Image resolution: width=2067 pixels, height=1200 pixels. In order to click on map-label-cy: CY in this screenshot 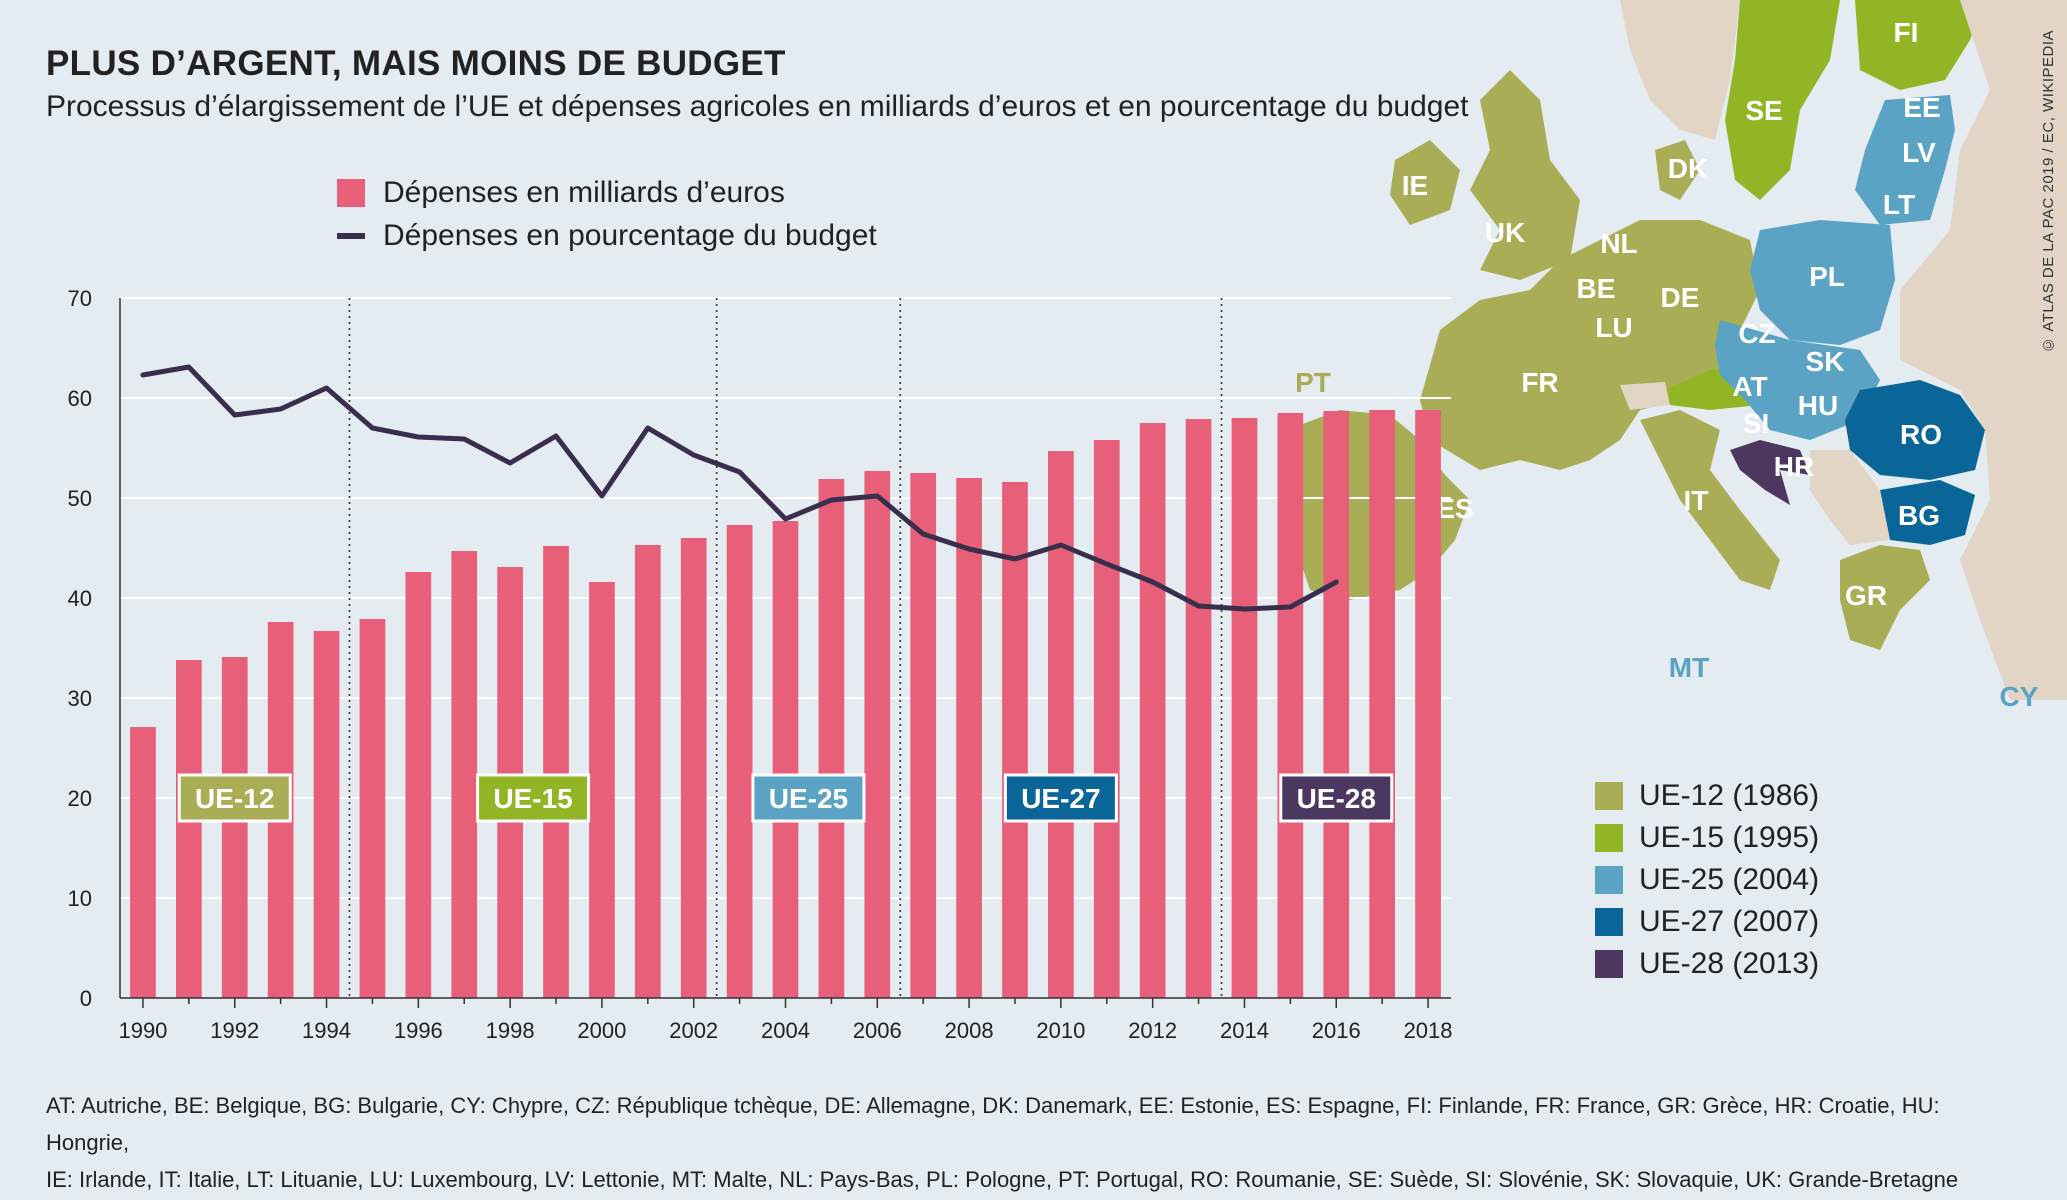, I will do `click(2019, 696)`.